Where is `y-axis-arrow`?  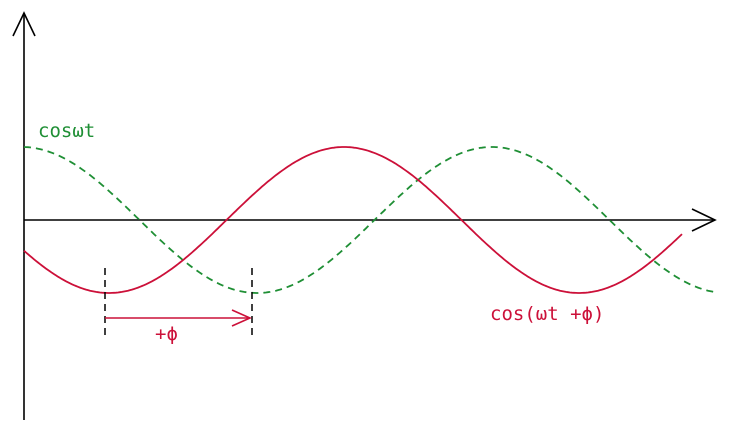 y-axis-arrow is located at coordinates (24, 24).